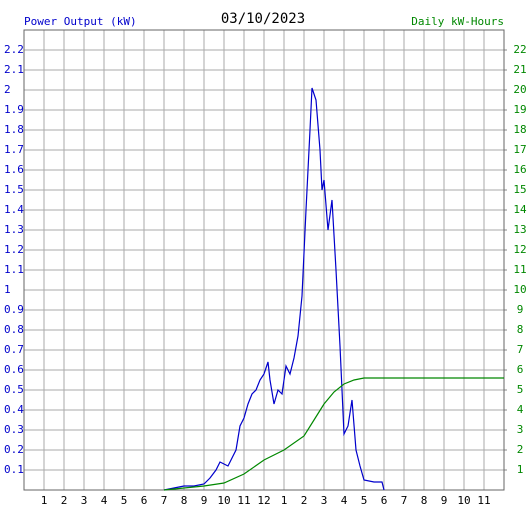 The image size is (527, 514). Describe the element at coordinates (14, 469) in the screenshot. I see `y-tick-label: 0.1` at that location.